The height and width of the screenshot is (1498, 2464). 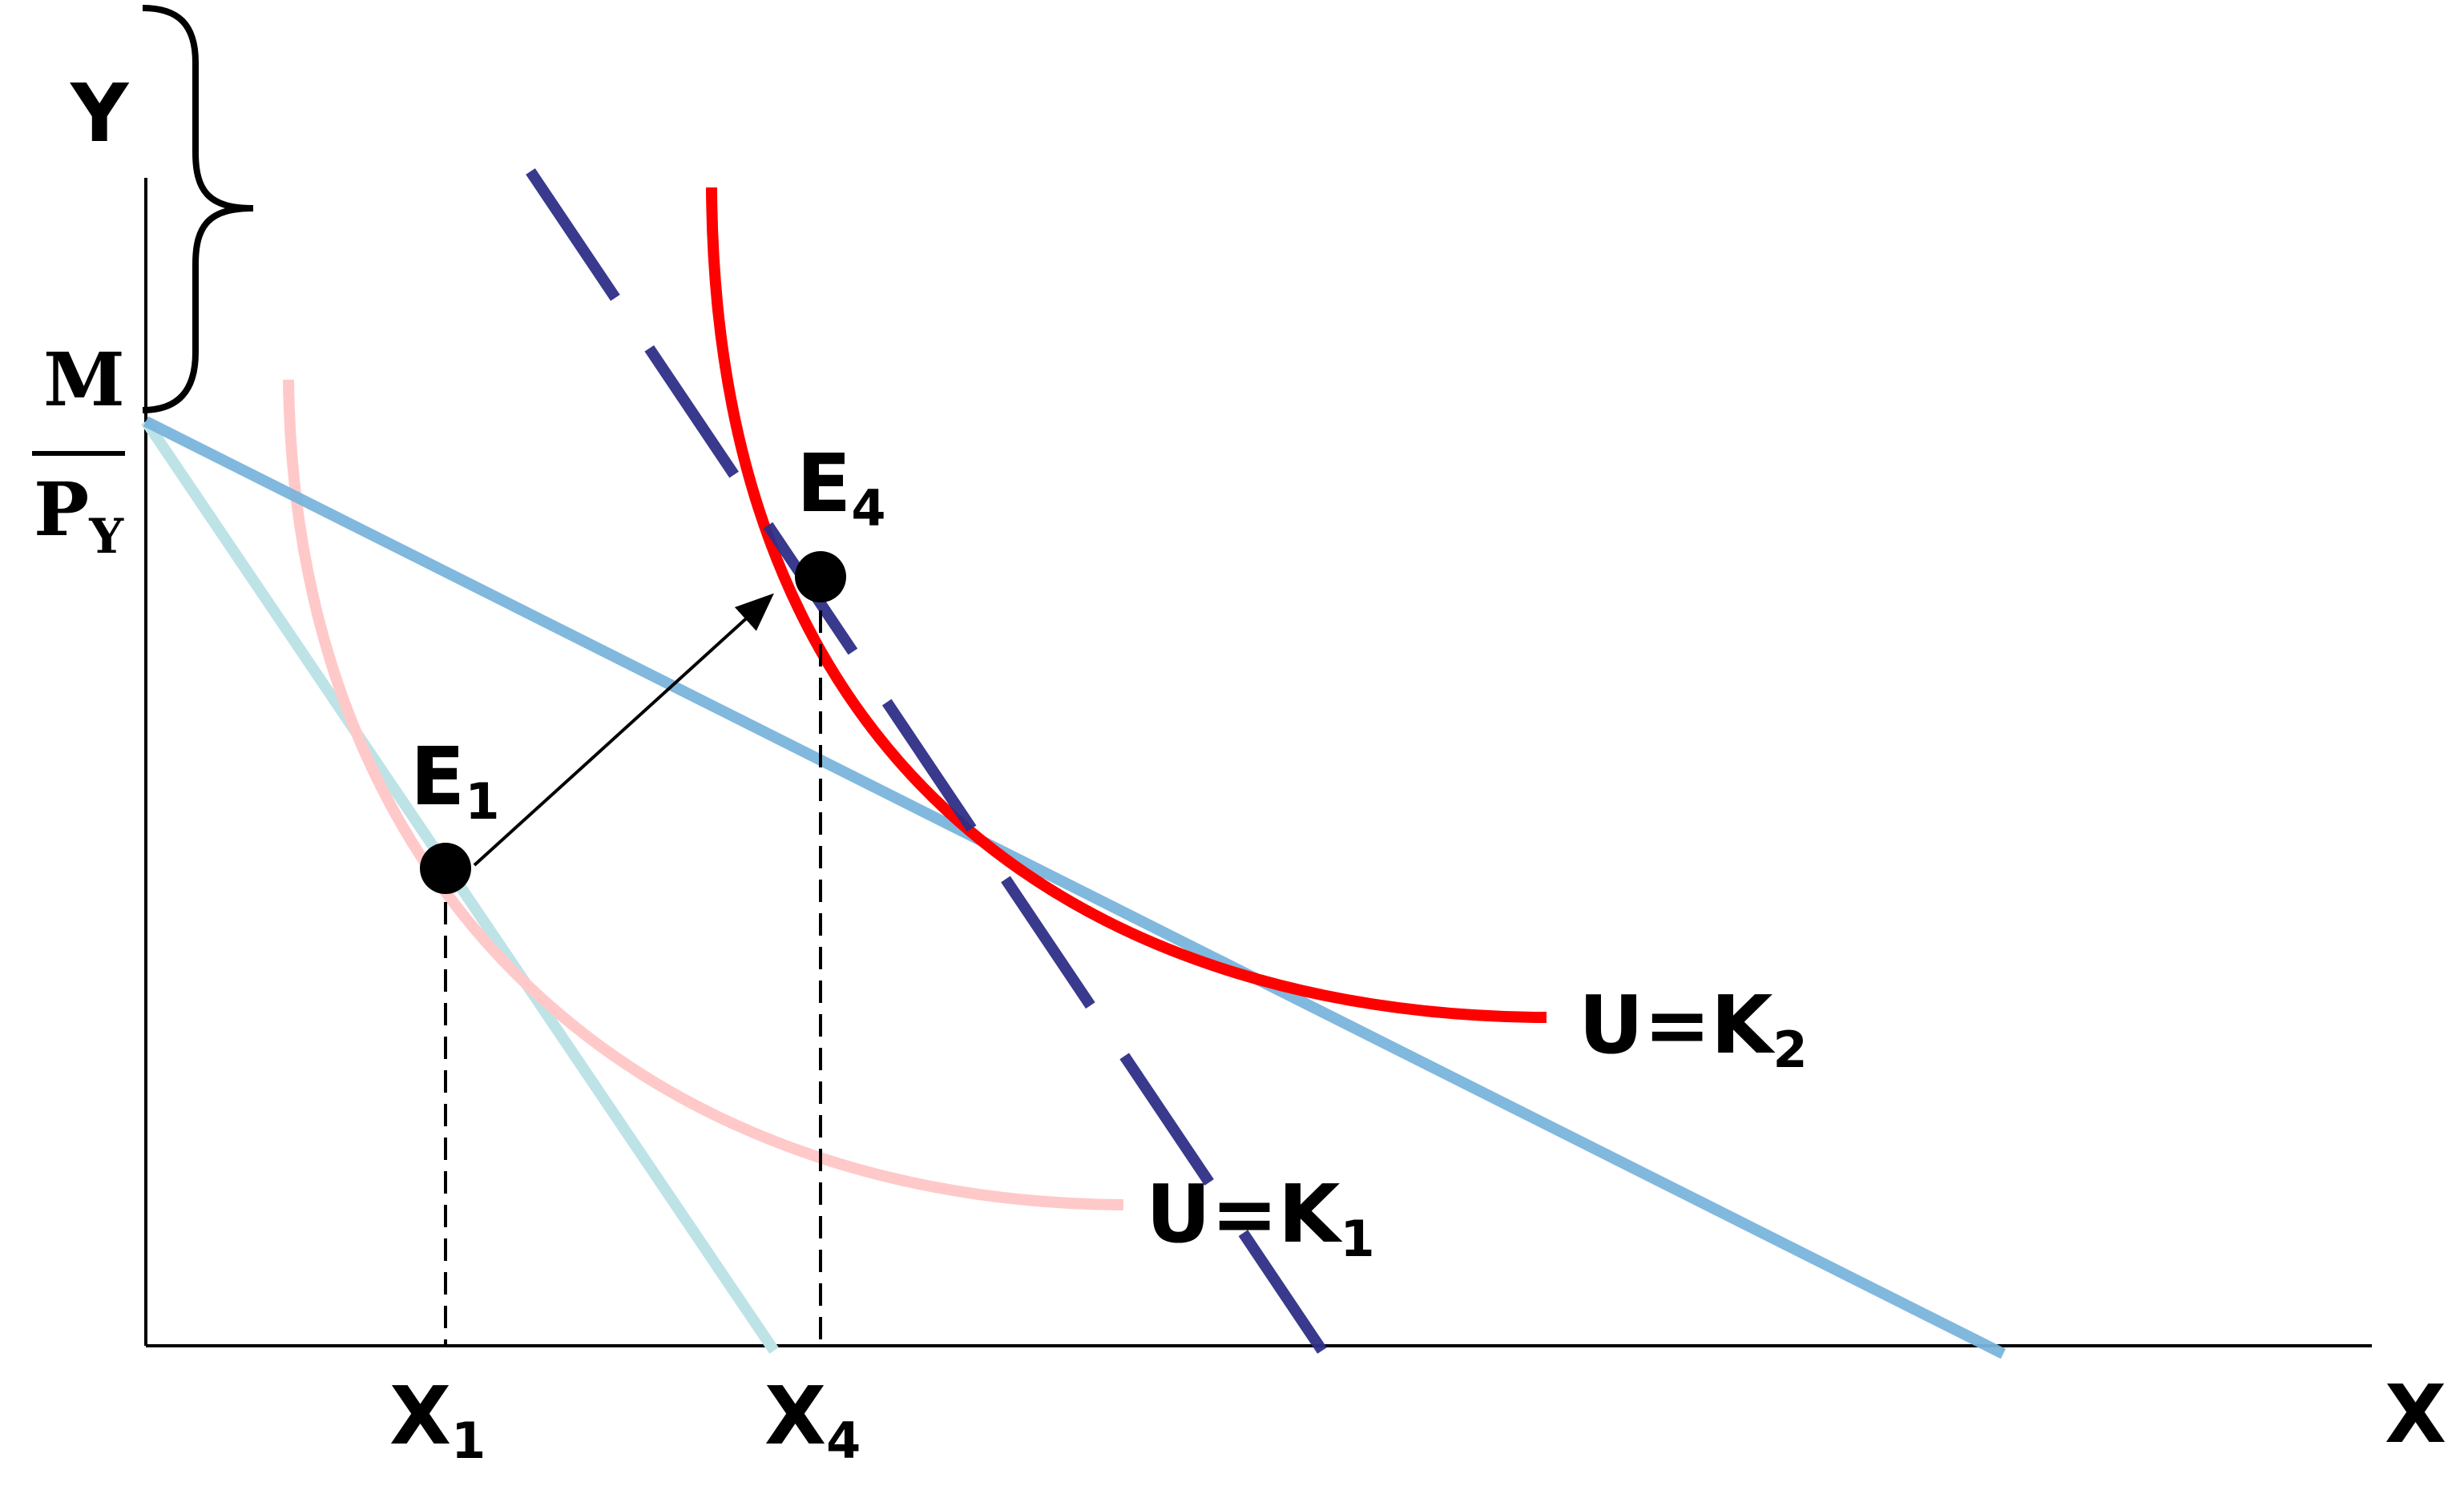 What do you see at coordinates (1693, 1028) in the screenshot?
I see `curve-k2-label: U=K2` at bounding box center [1693, 1028].